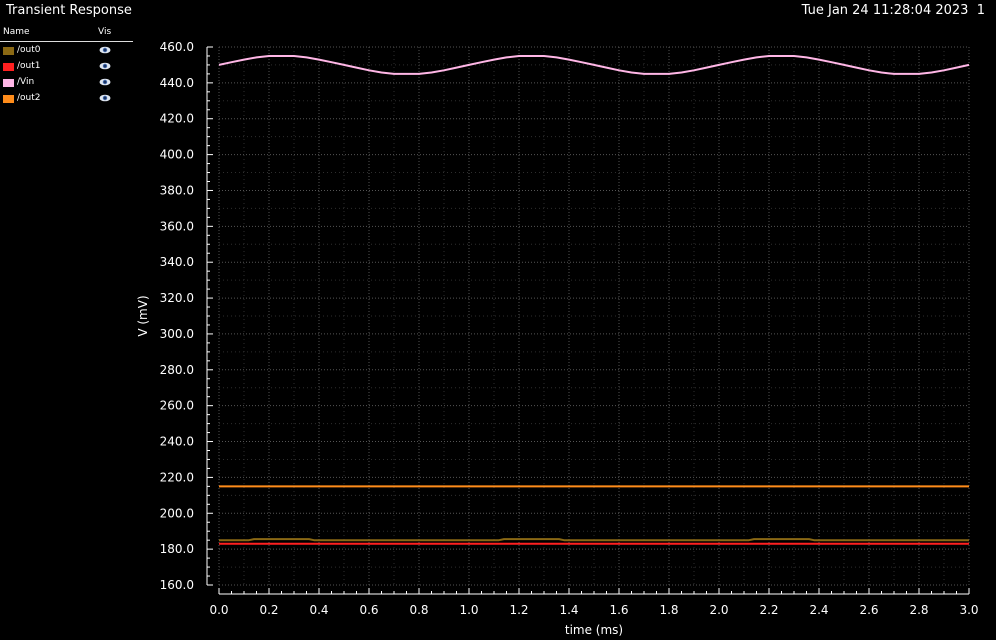  What do you see at coordinates (177, 513) in the screenshot?
I see `y-tick-label: 200.0` at bounding box center [177, 513].